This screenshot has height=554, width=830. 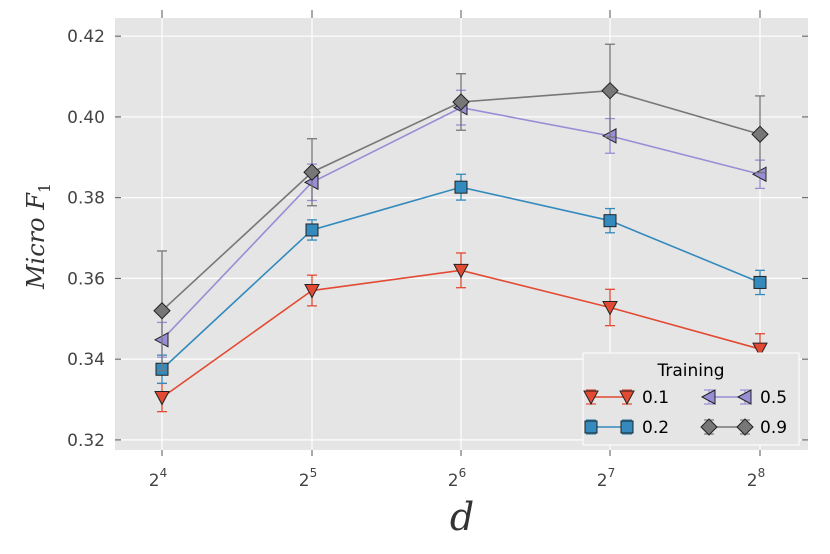 I want to click on y-tick-label: 0.34, so click(x=86, y=360).